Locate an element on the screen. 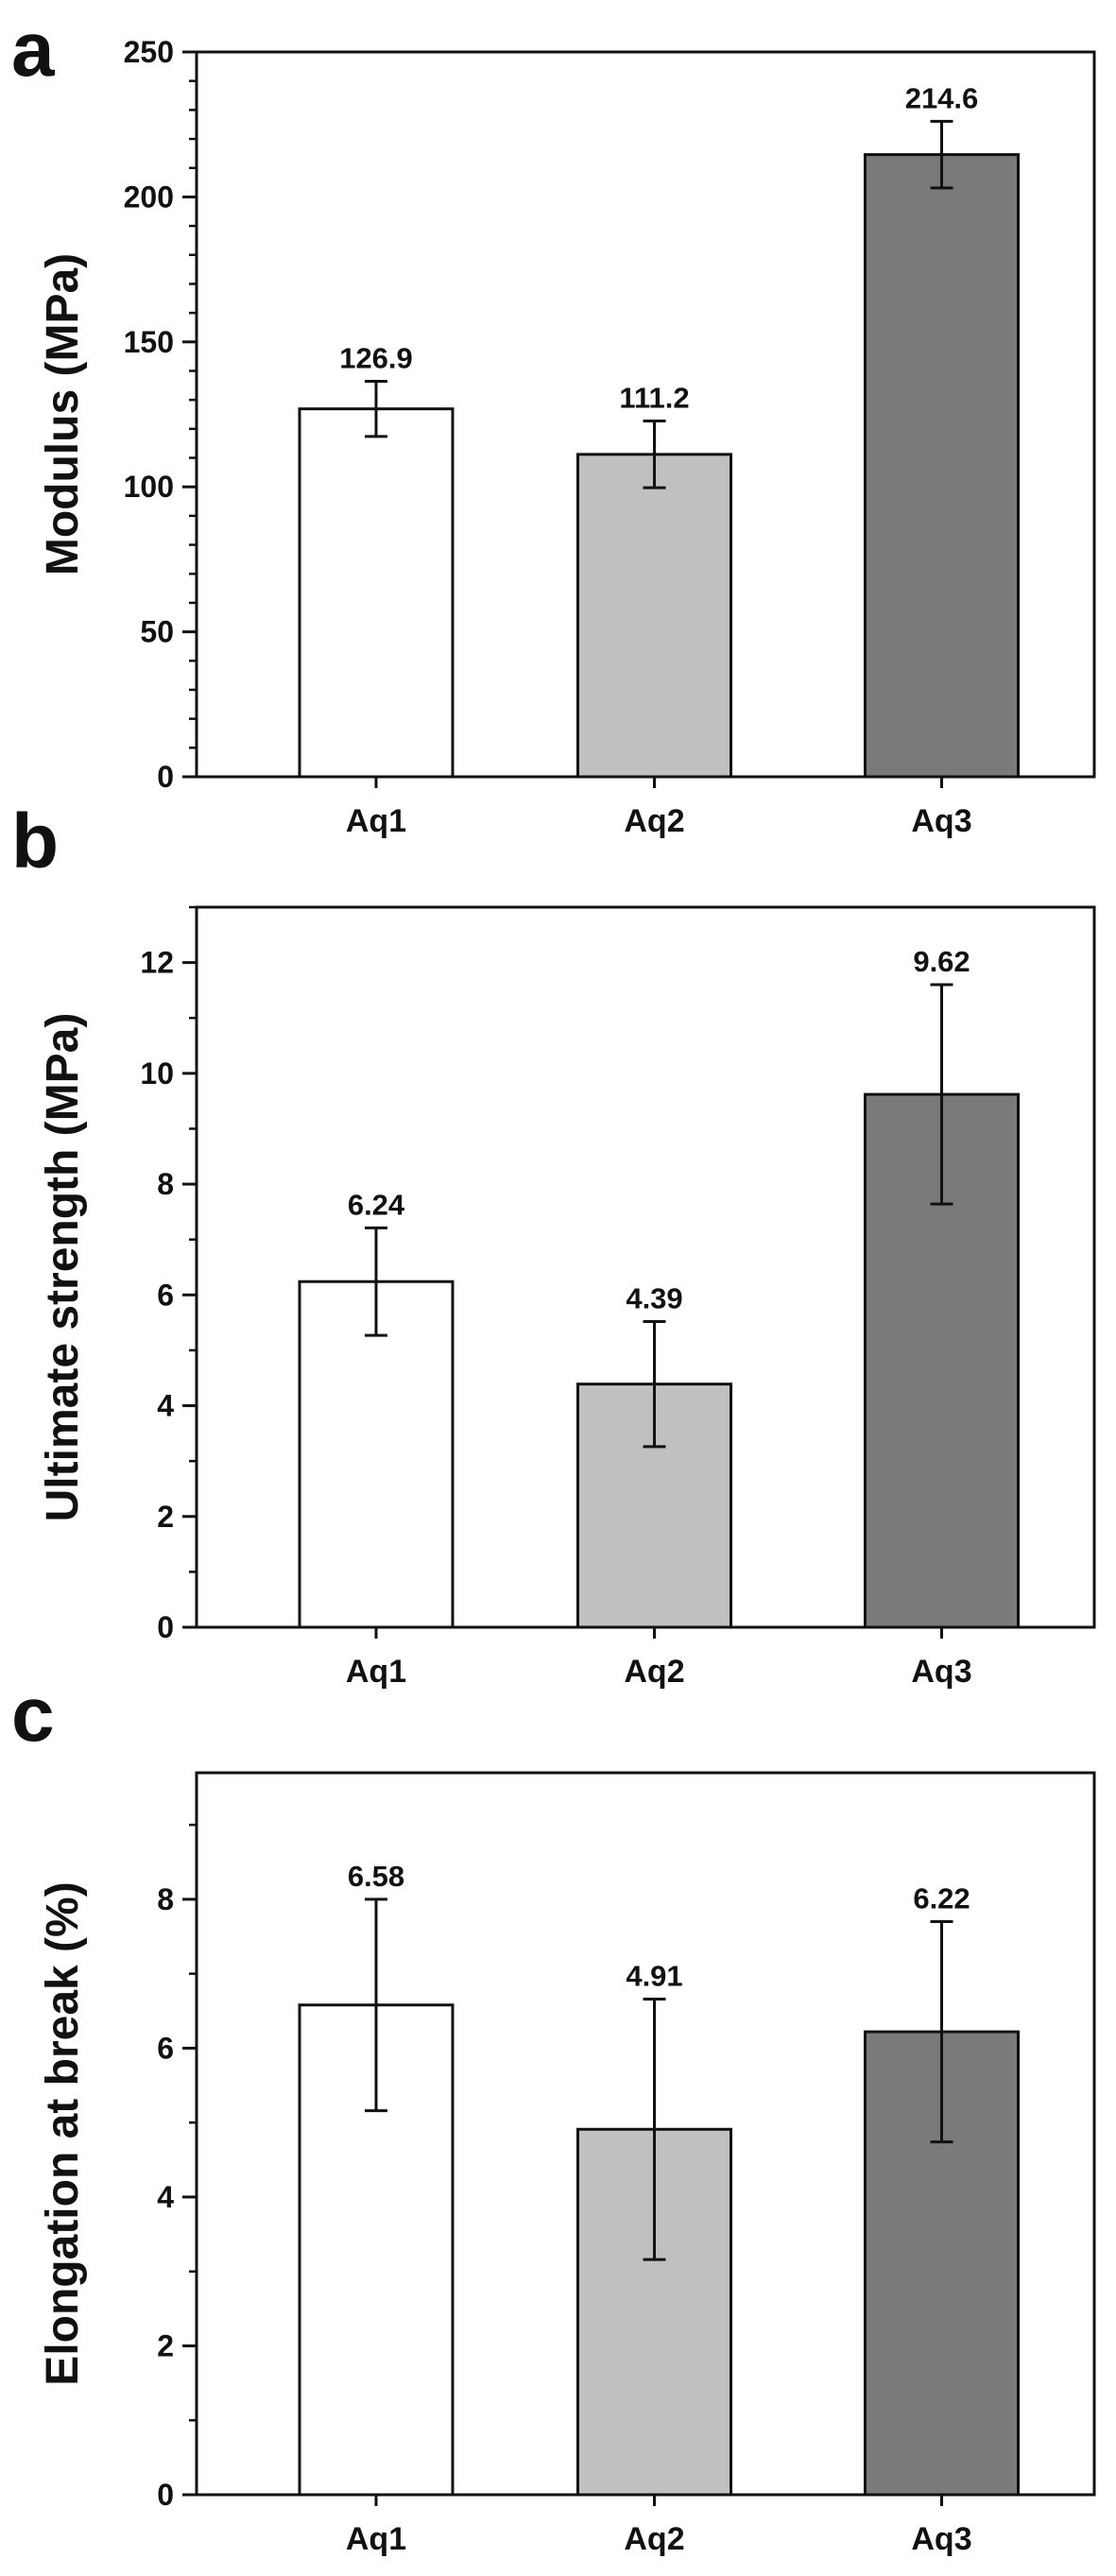 Image resolution: width=1116 pixels, height=2576 pixels. data-label: 4.39 is located at coordinates (654, 1297).